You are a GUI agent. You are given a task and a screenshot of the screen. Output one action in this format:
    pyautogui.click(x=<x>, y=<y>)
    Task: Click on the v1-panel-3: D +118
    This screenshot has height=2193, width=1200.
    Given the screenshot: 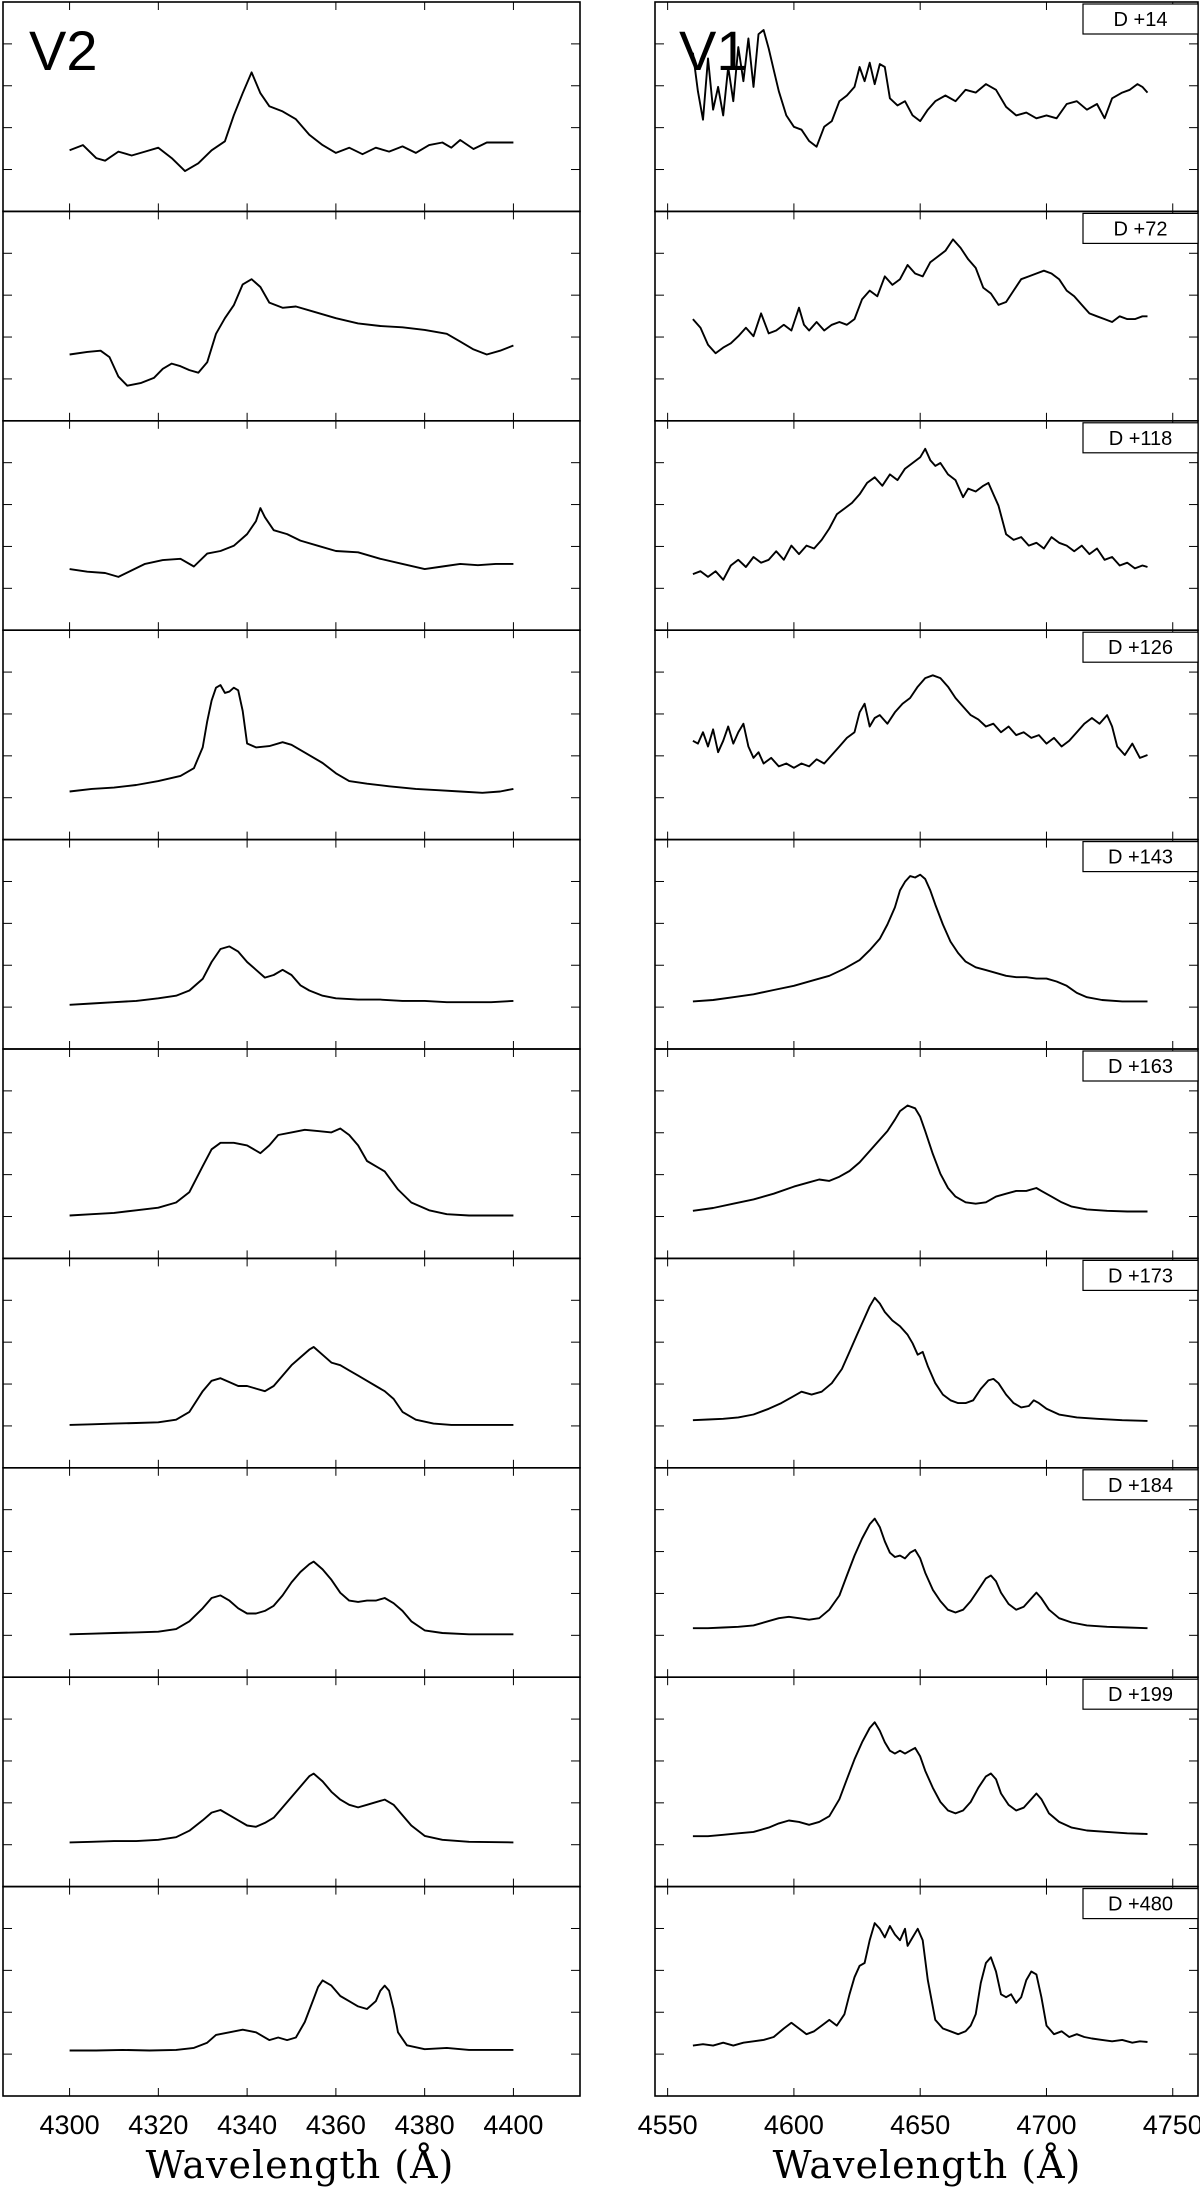 What is the action you would take?
    pyautogui.click(x=926, y=525)
    